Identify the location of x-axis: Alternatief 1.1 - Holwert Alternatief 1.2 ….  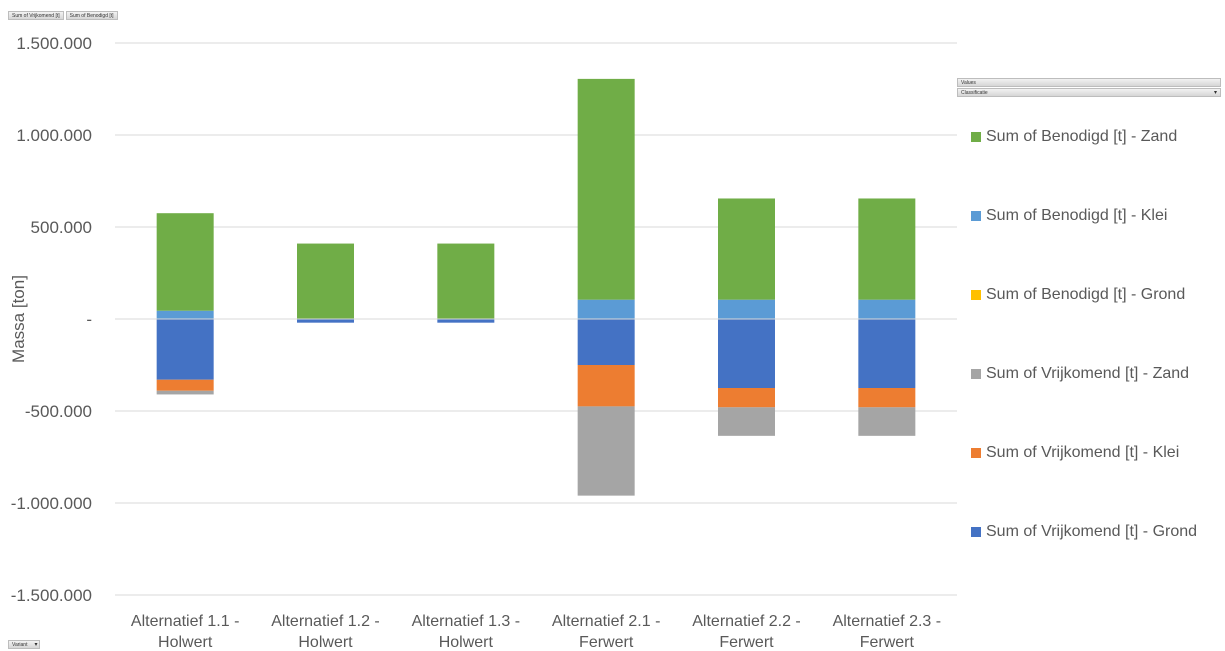
(536, 632).